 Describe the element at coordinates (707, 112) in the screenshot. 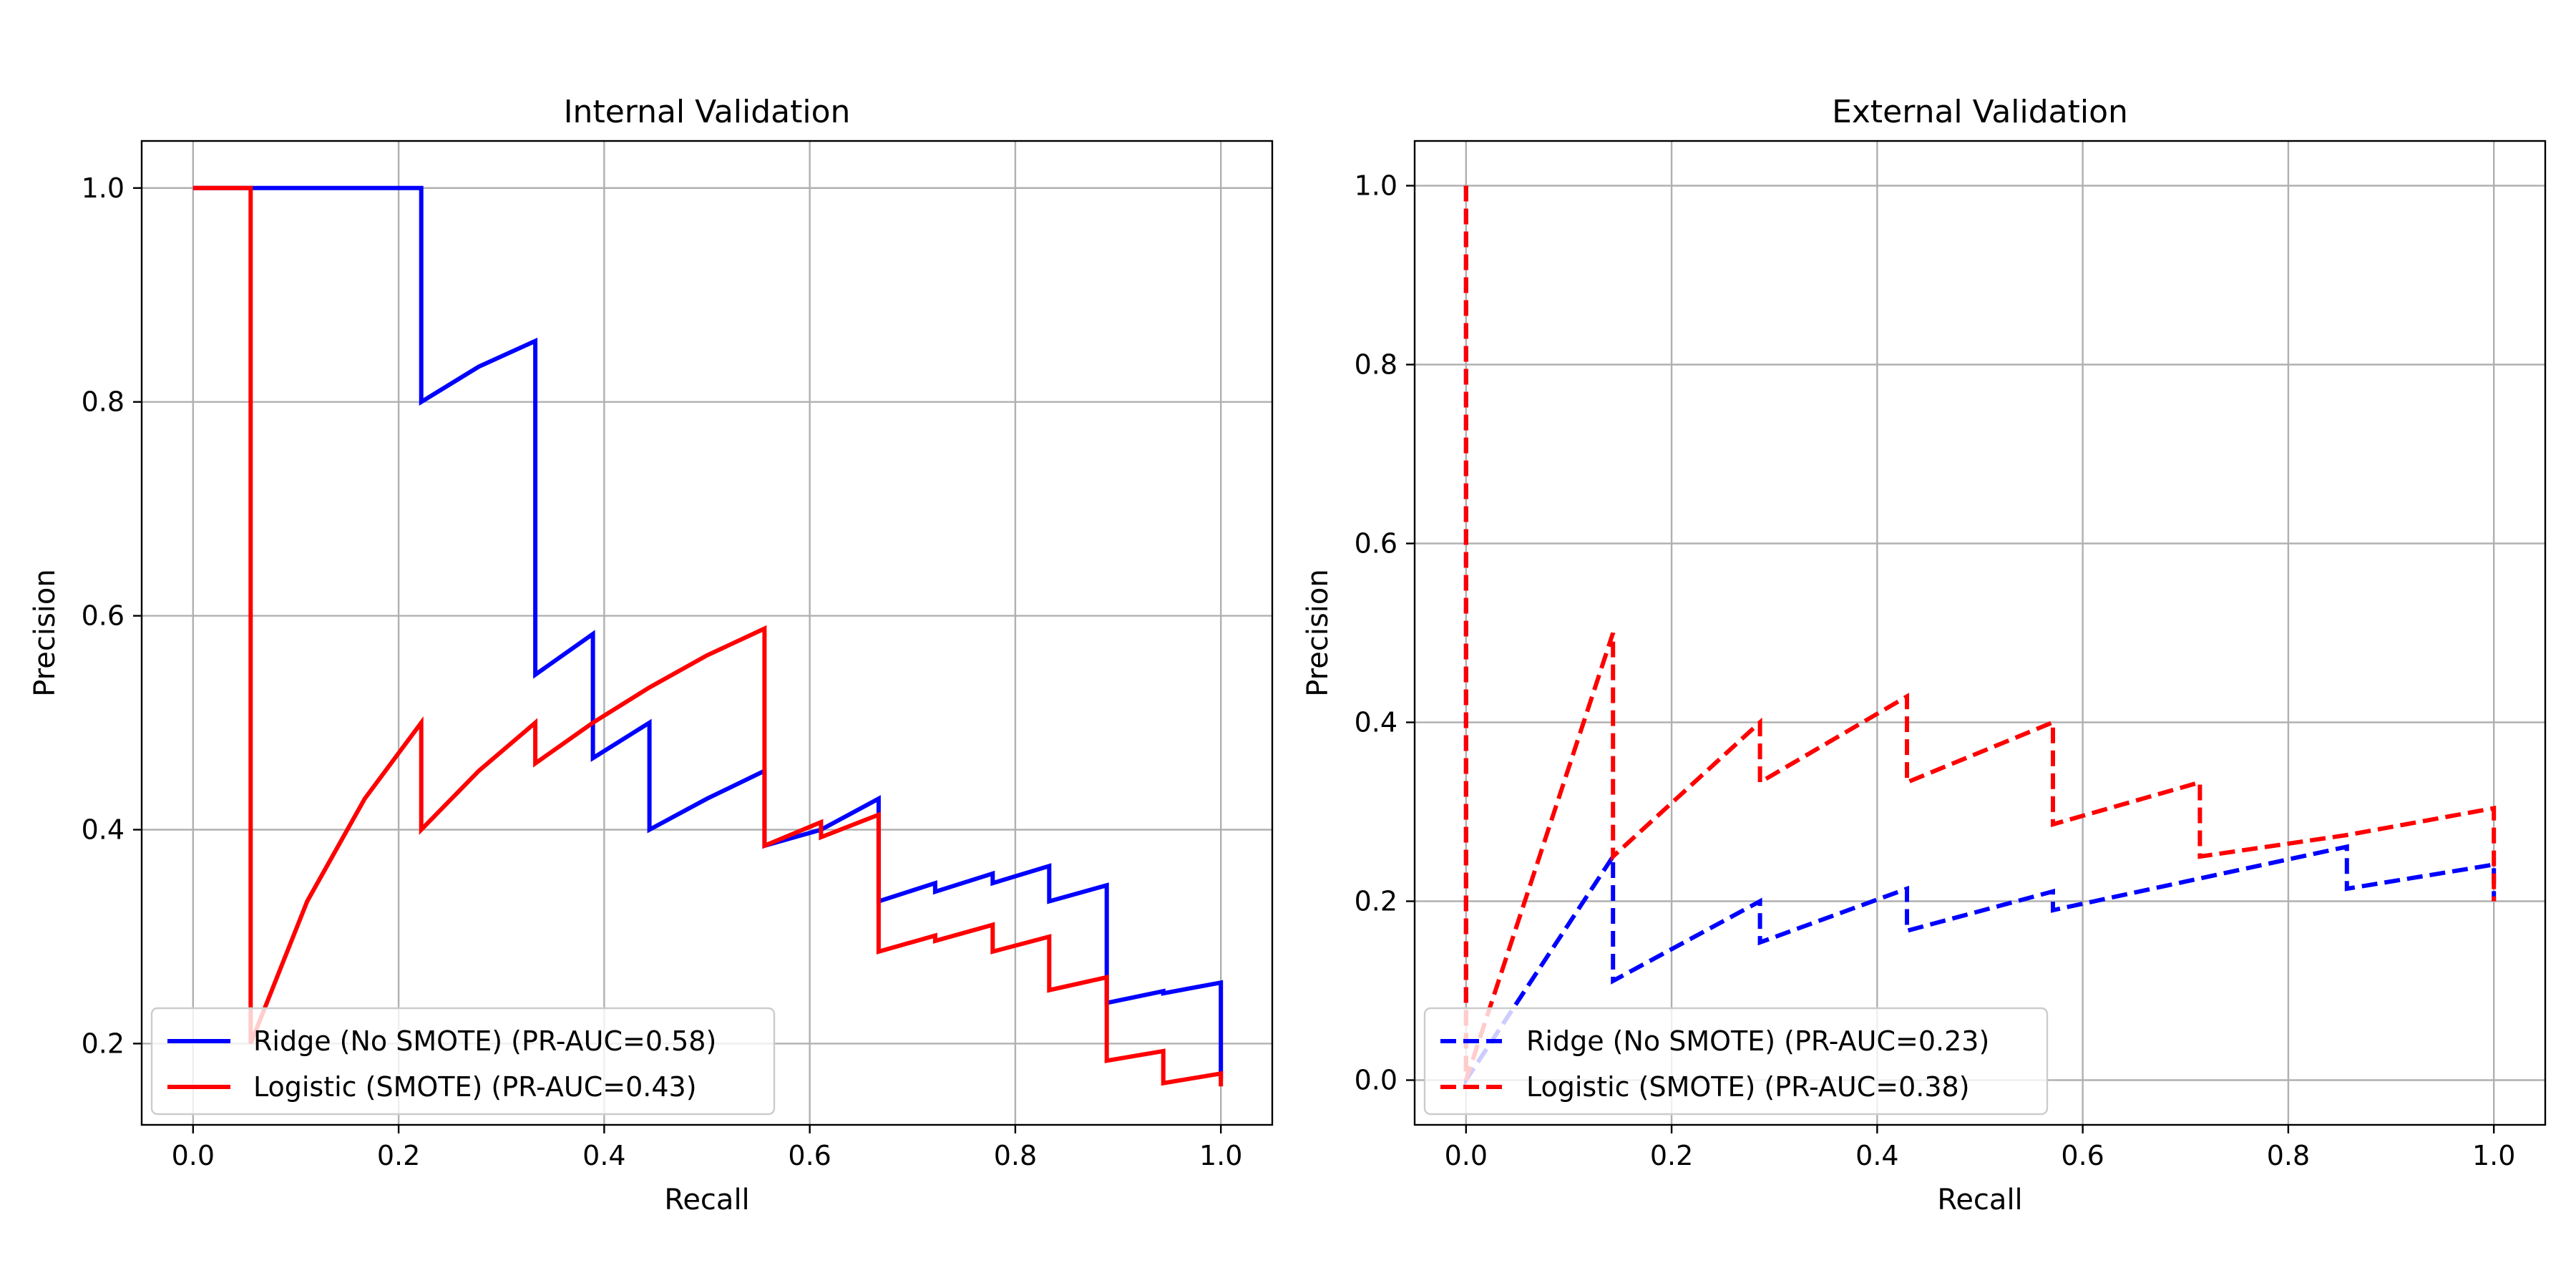

I see `chart-title: Internal Validation` at that location.